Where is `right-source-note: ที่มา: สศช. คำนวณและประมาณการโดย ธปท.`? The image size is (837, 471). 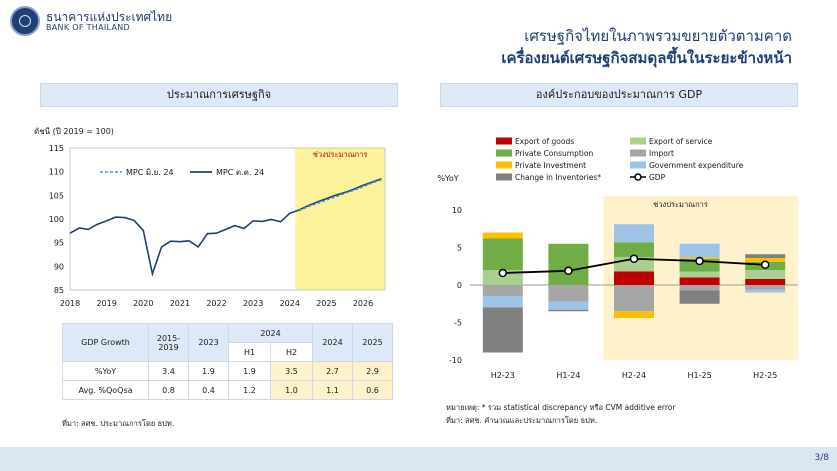
right-source-note: ที่มา: สศช. คำนวณและประมาณการโดย ธปท. is located at coordinates (522, 420).